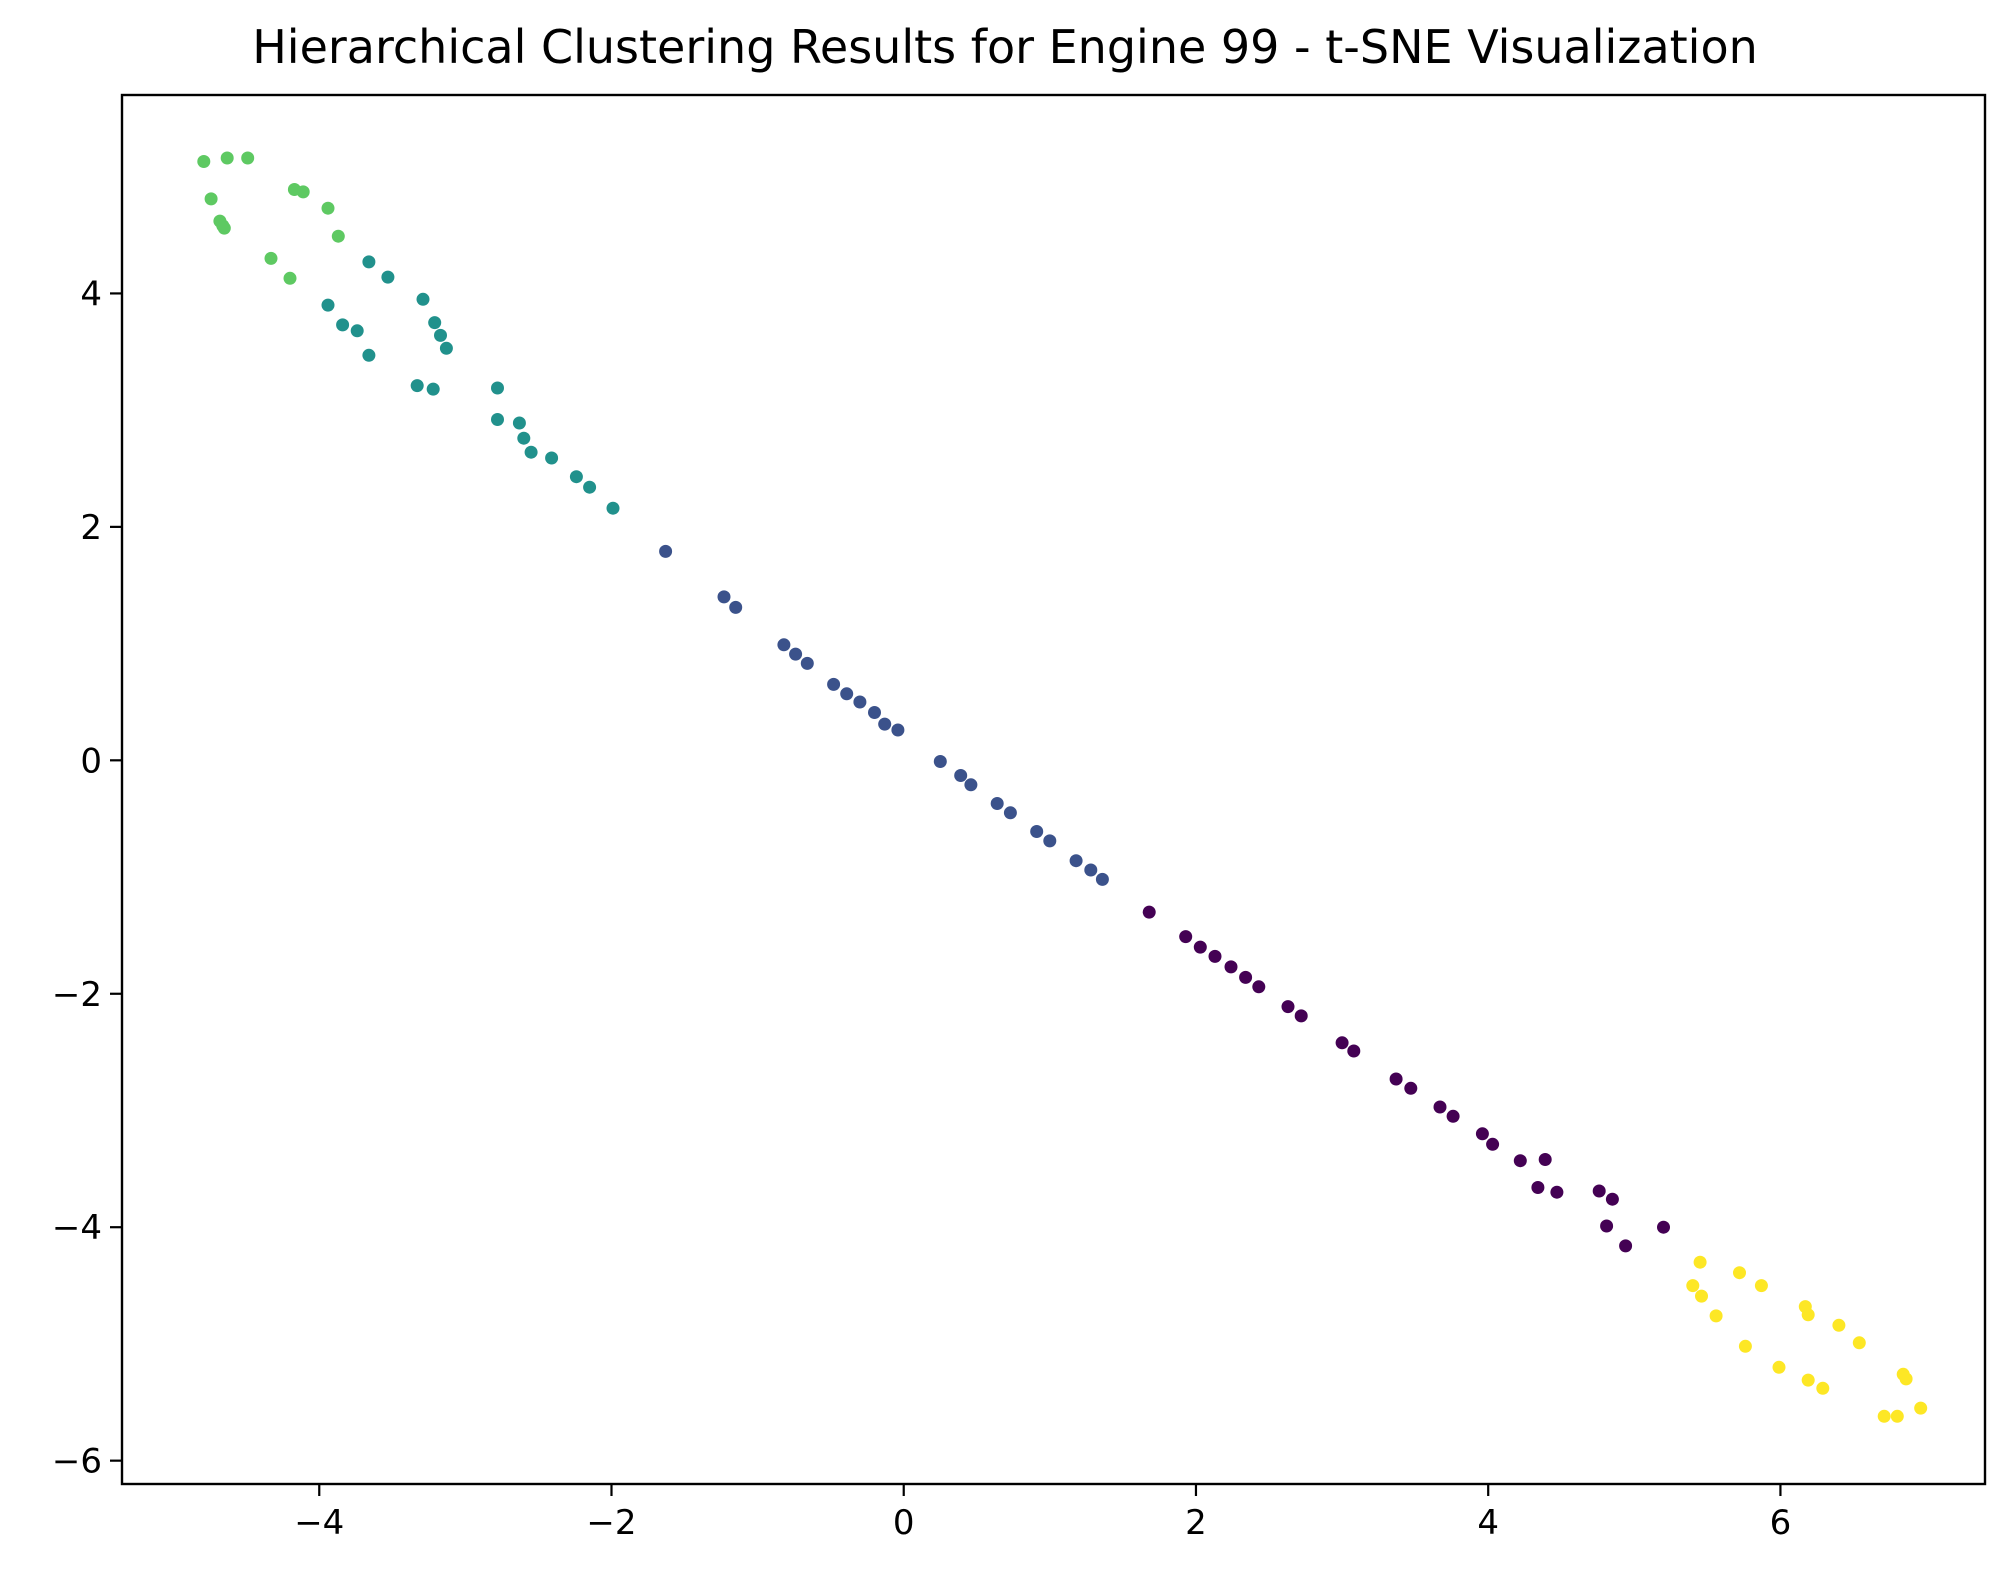 The width and height of the screenshot is (2010, 1580). Describe the element at coordinates (1042, 1513) in the screenshot. I see `x-axis-ticks: −4 −2 0 2 4 6` at that location.